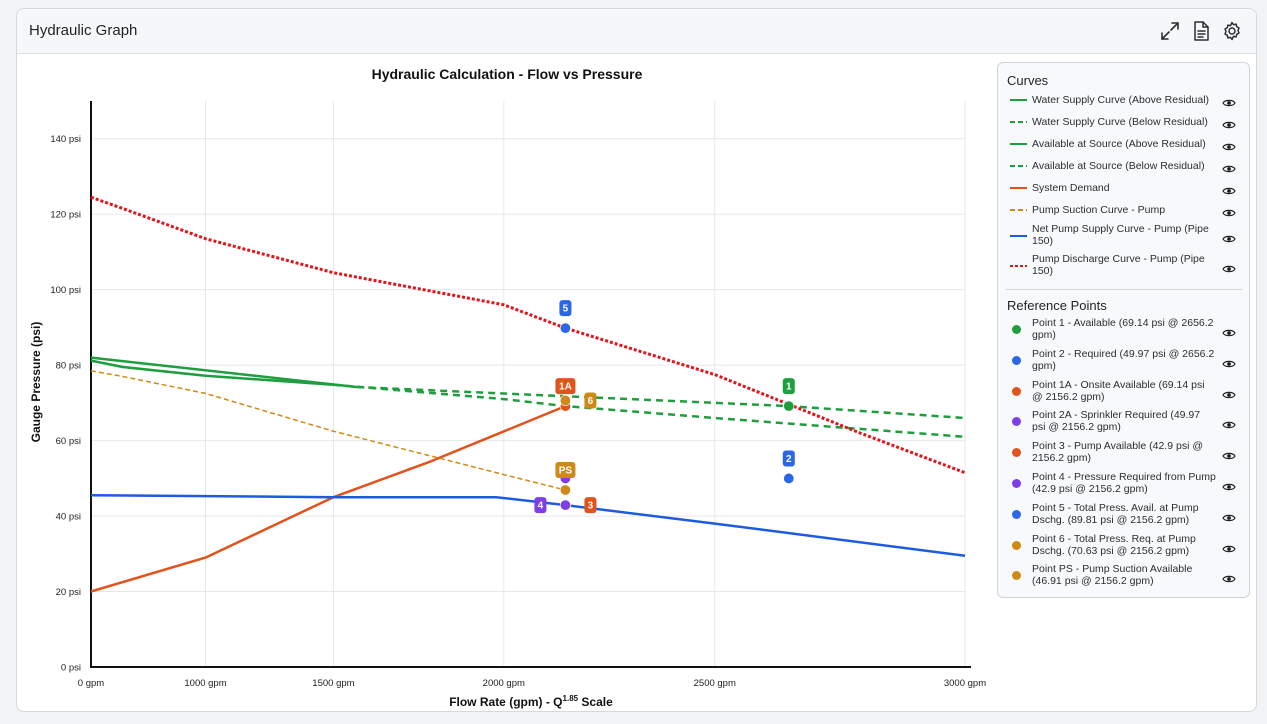 The width and height of the screenshot is (1267, 724). I want to click on point-4-badge, so click(540, 505).